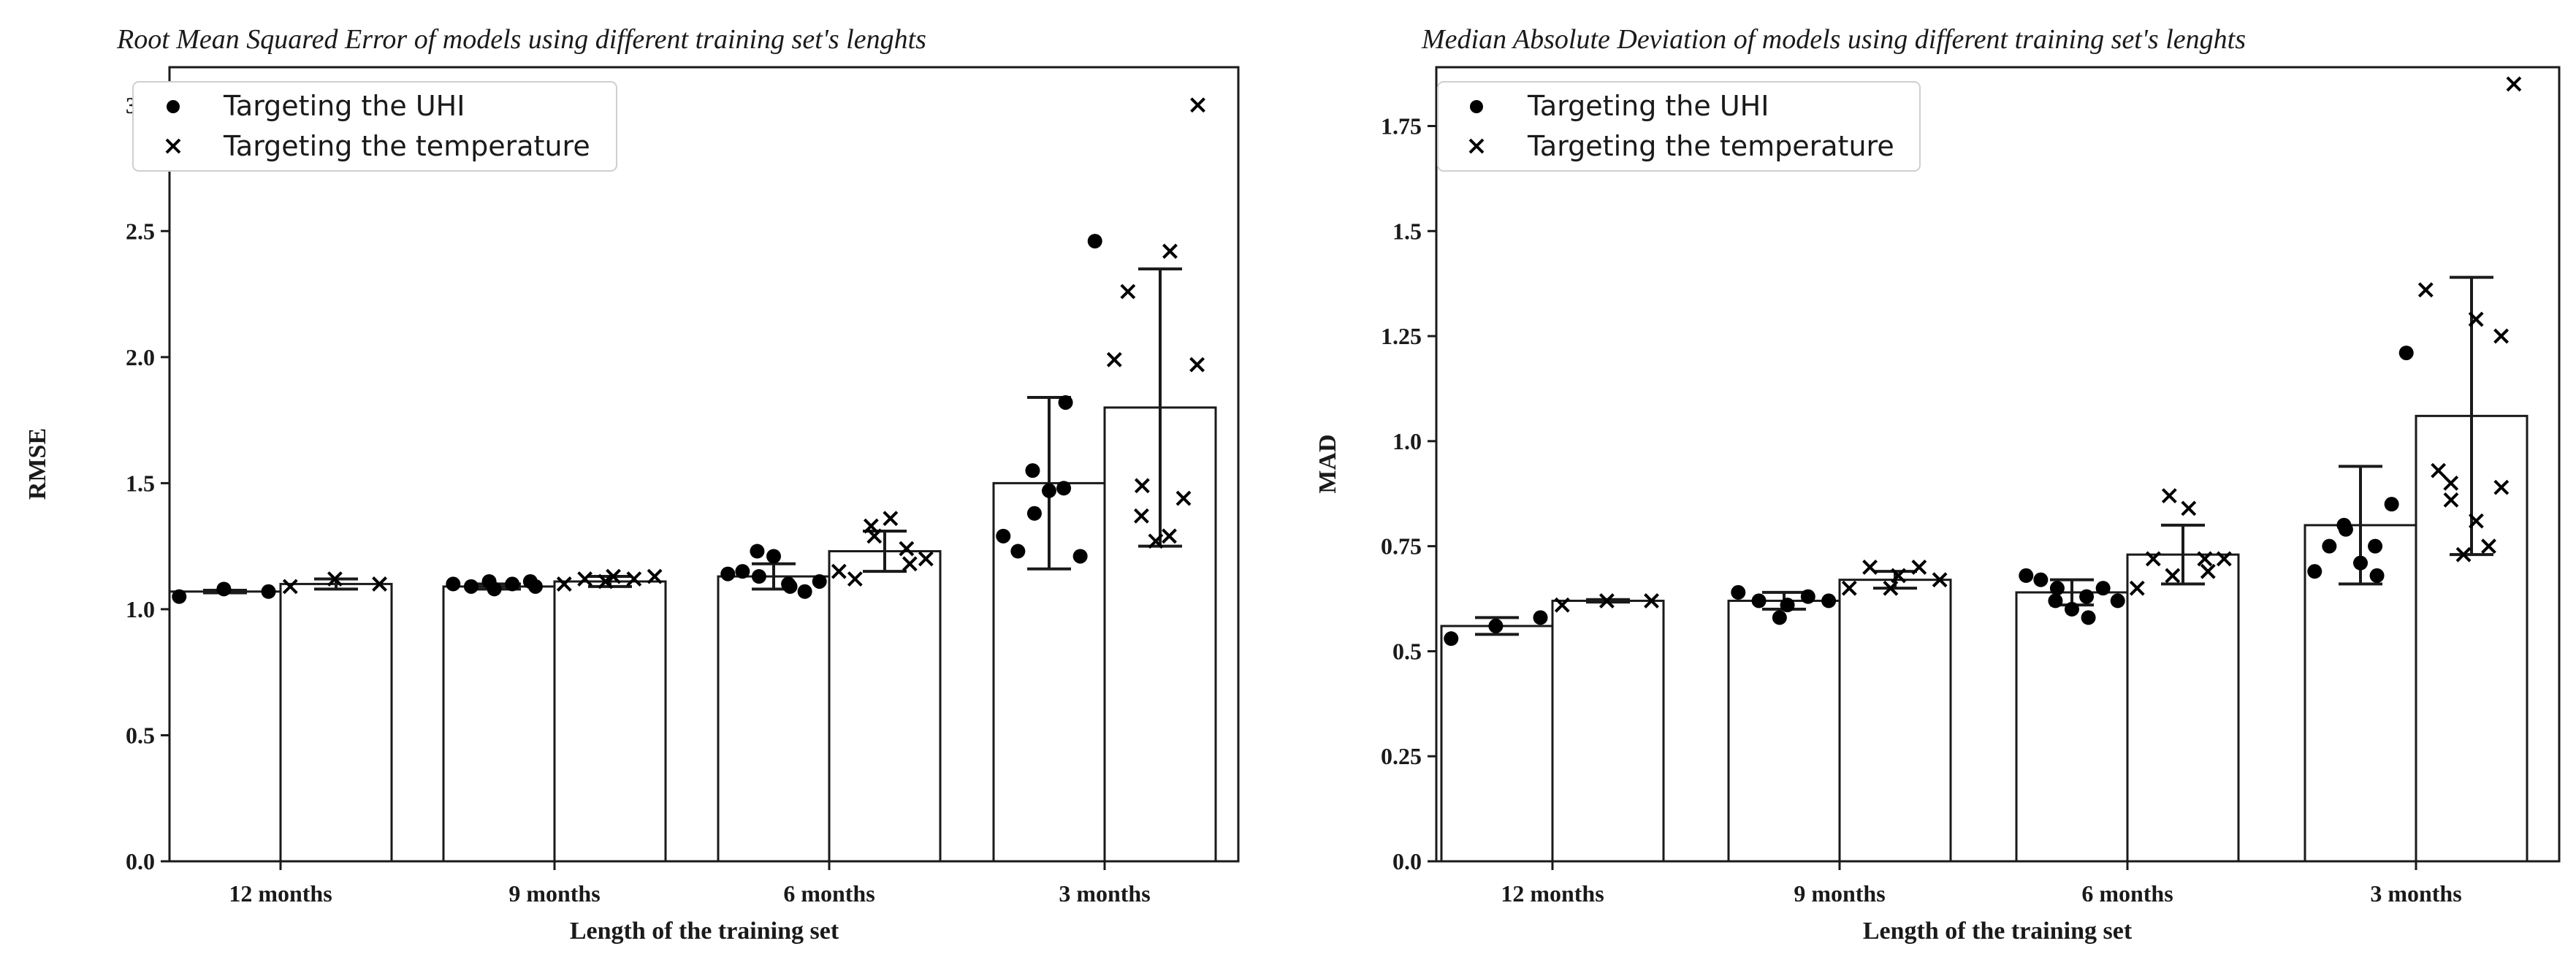 Image resolution: width=2576 pixels, height=957 pixels. What do you see at coordinates (174, 106) in the screenshot?
I see `legend-circle-marker` at bounding box center [174, 106].